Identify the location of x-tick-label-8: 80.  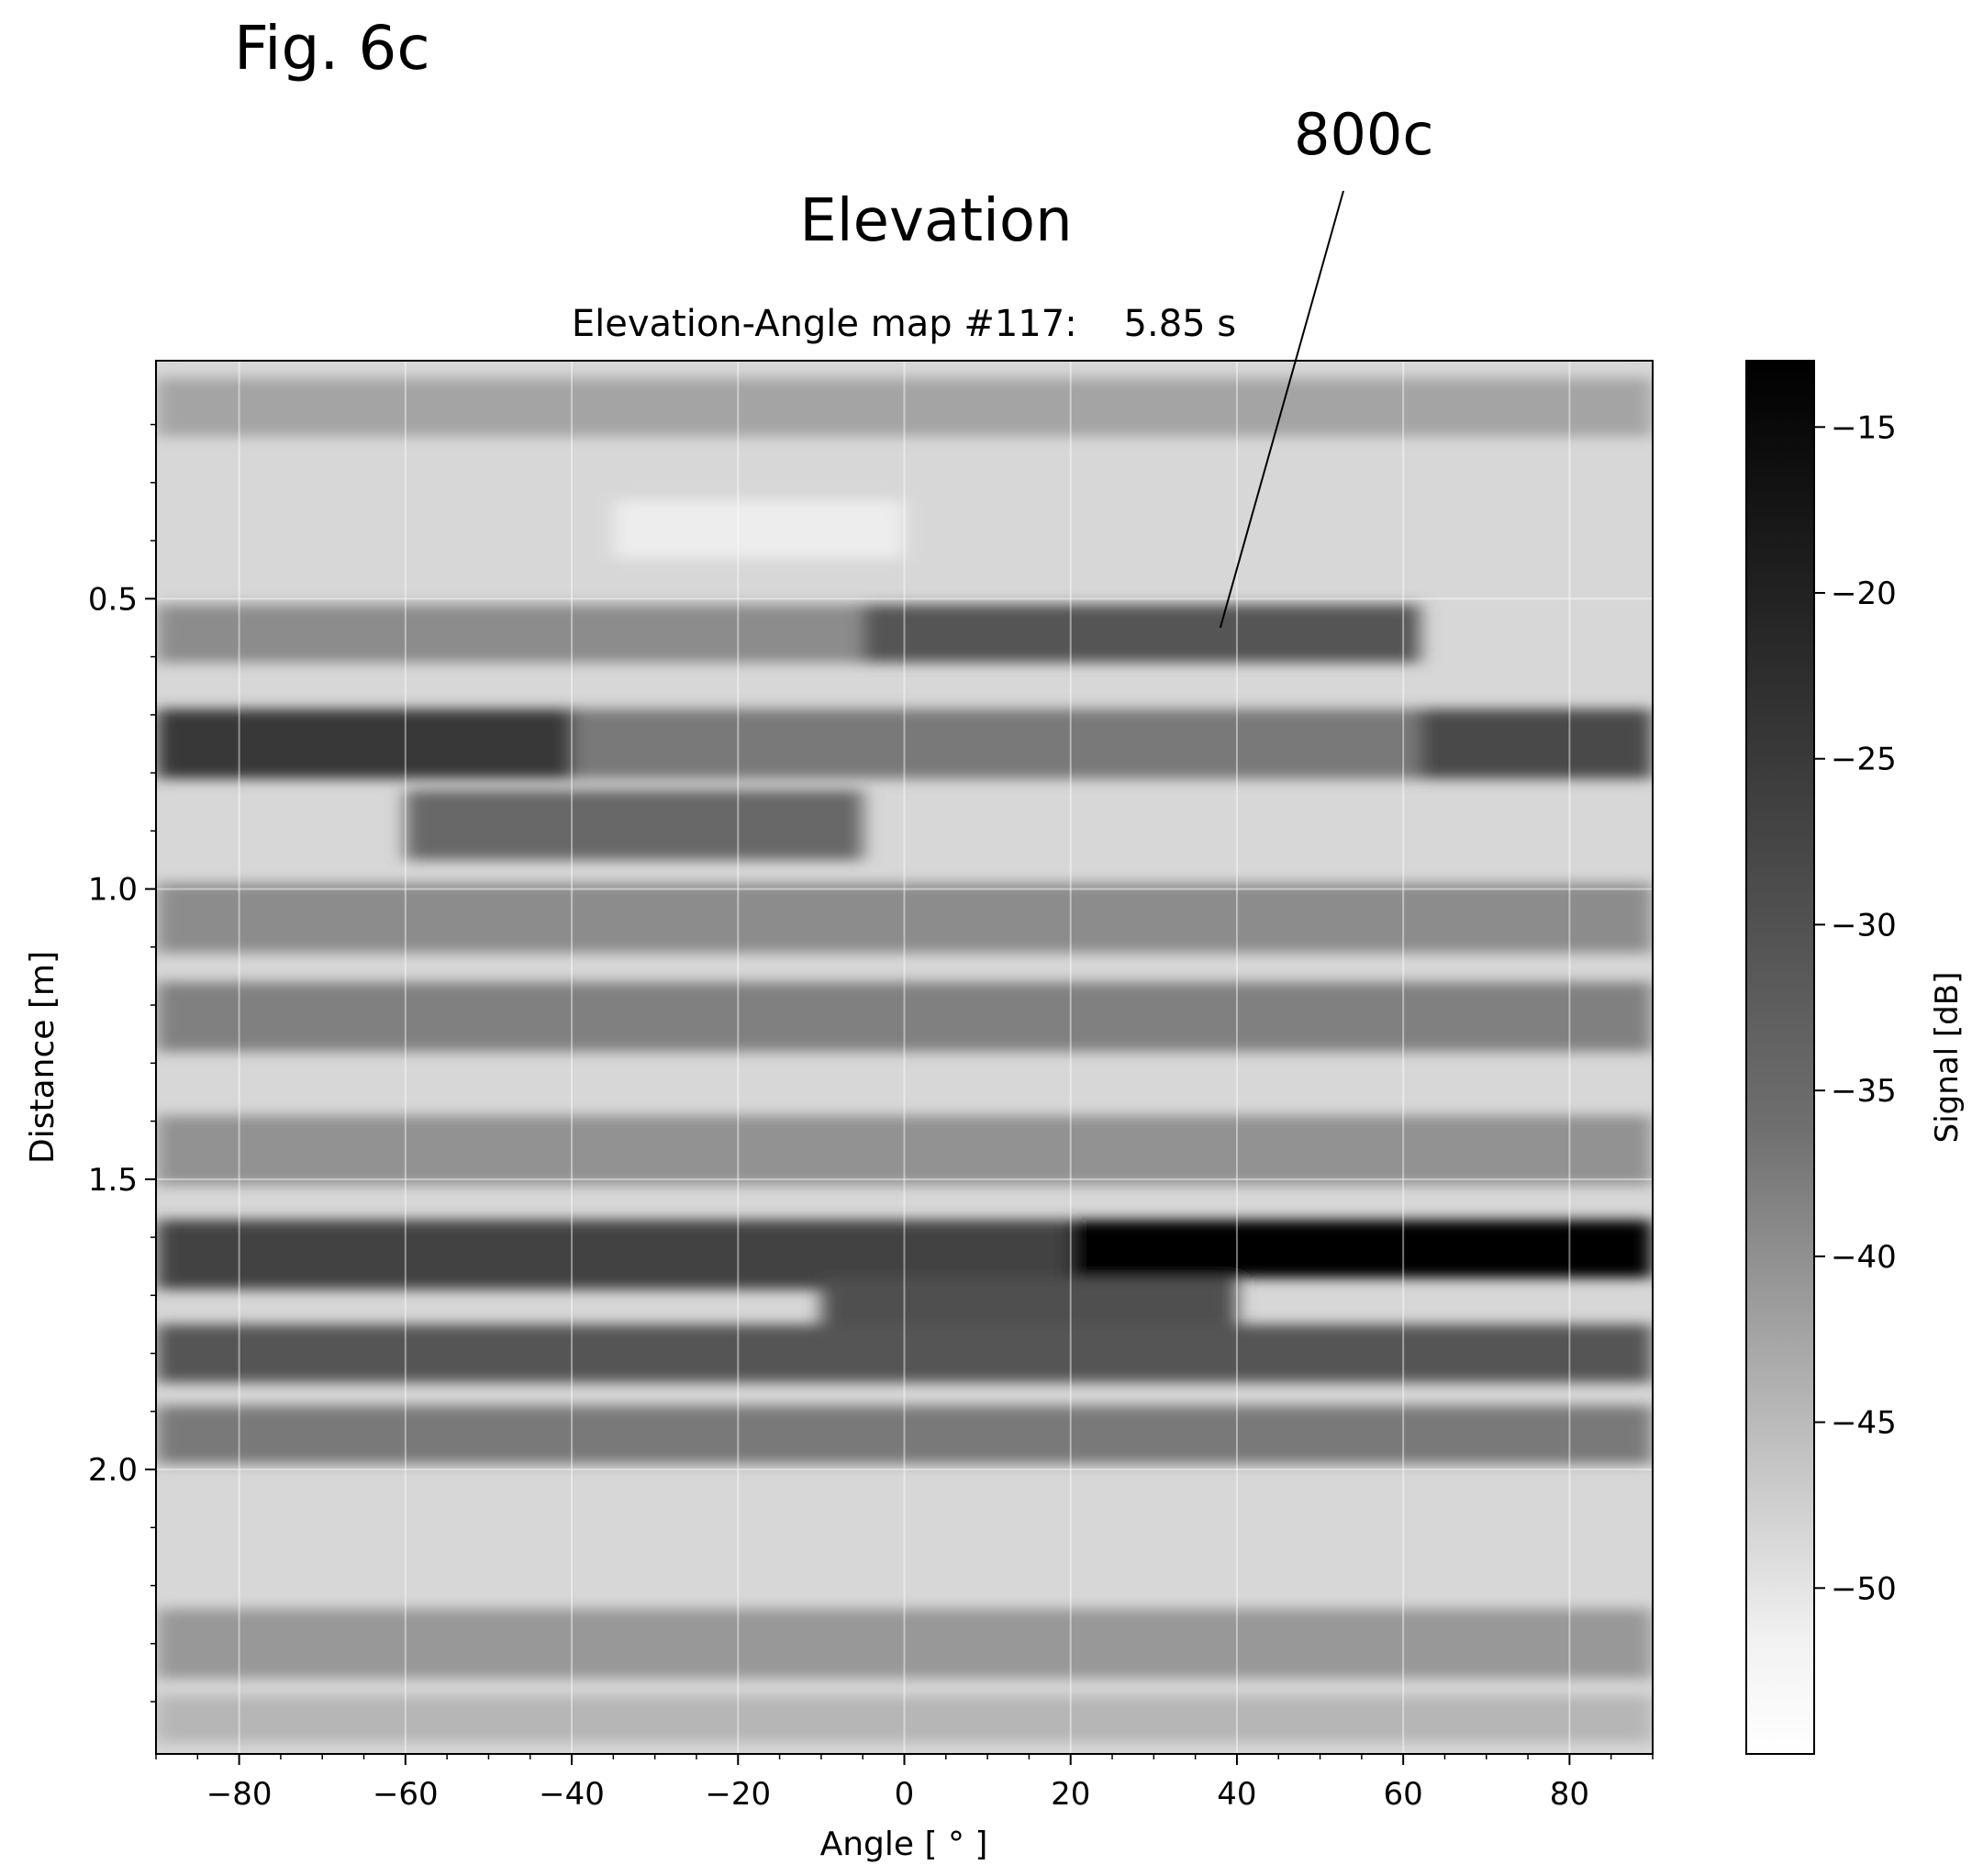
(1570, 1794).